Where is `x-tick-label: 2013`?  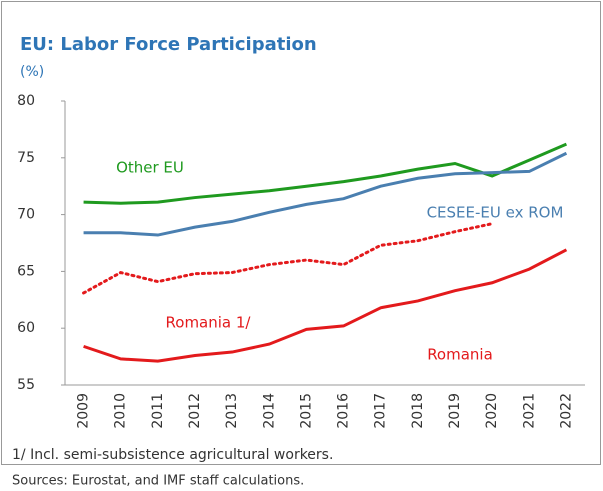 x-tick-label: 2013 is located at coordinates (232, 411).